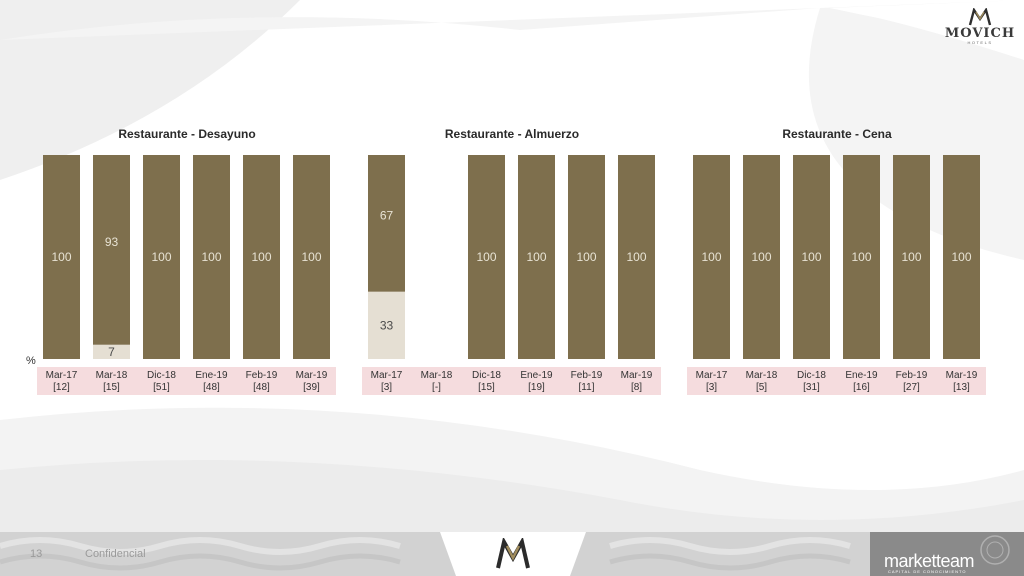  Describe the element at coordinates (387, 215) in the screenshot. I see `bar-upper-label: 67` at that location.